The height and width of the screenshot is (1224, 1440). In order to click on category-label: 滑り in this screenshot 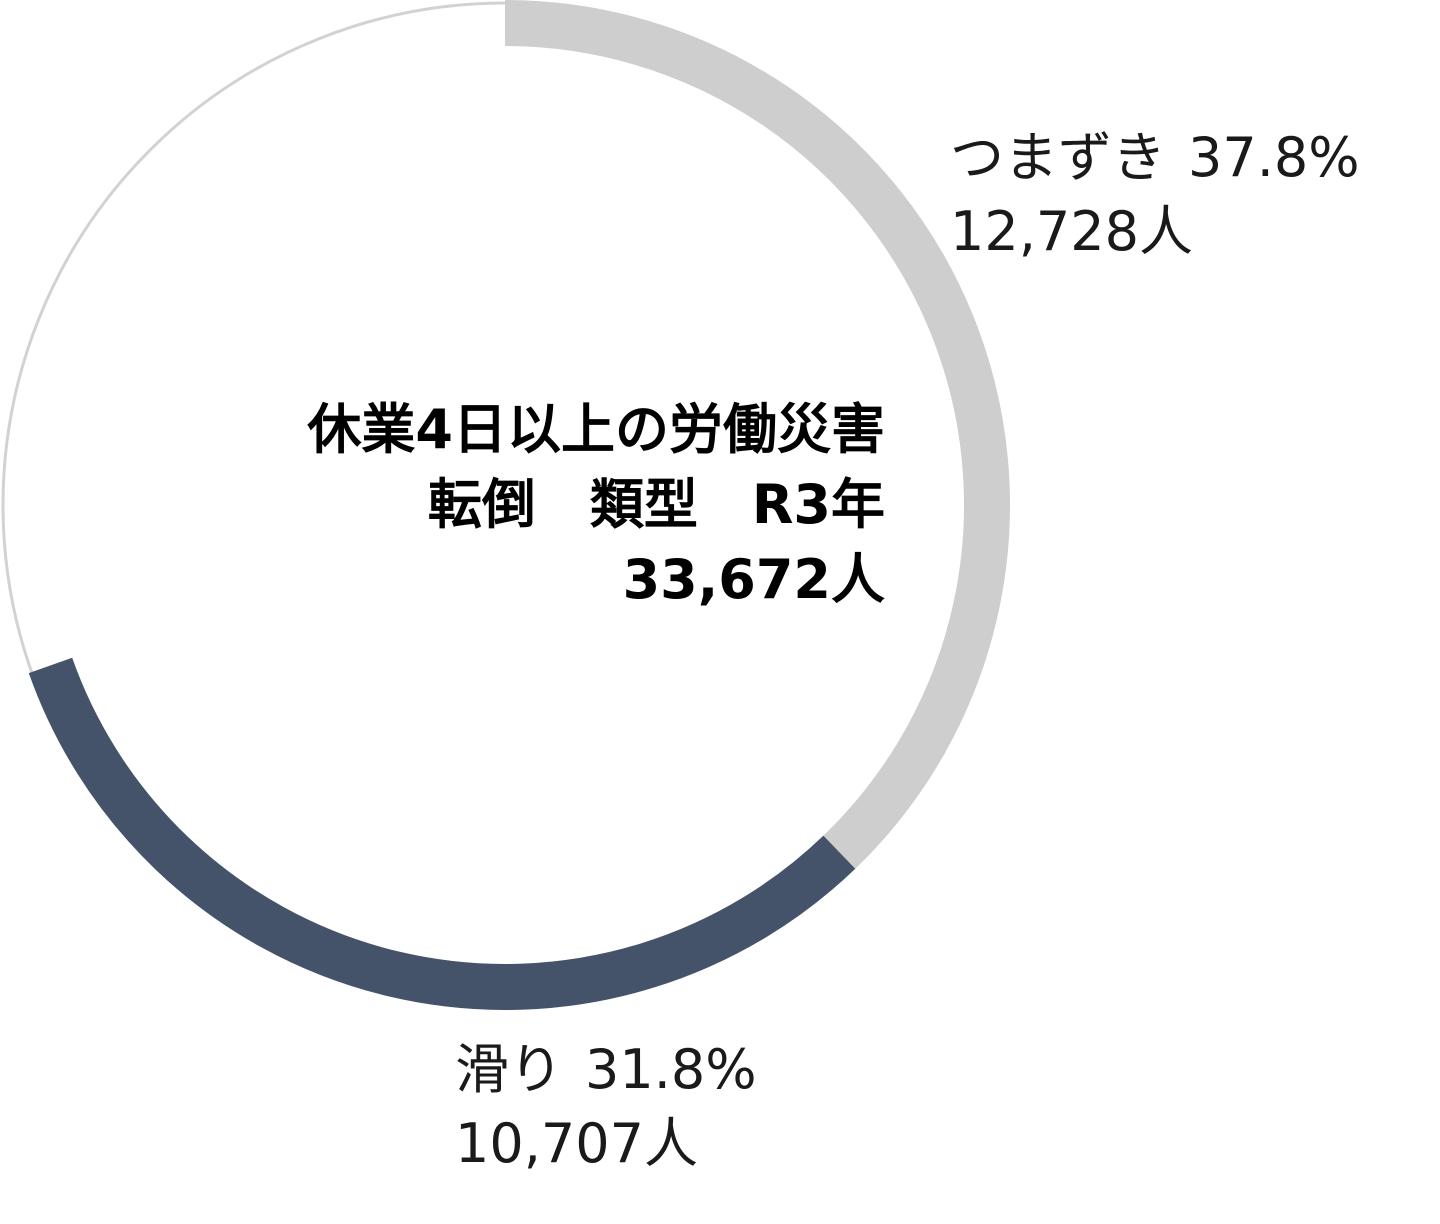, I will do `click(509, 1069)`.